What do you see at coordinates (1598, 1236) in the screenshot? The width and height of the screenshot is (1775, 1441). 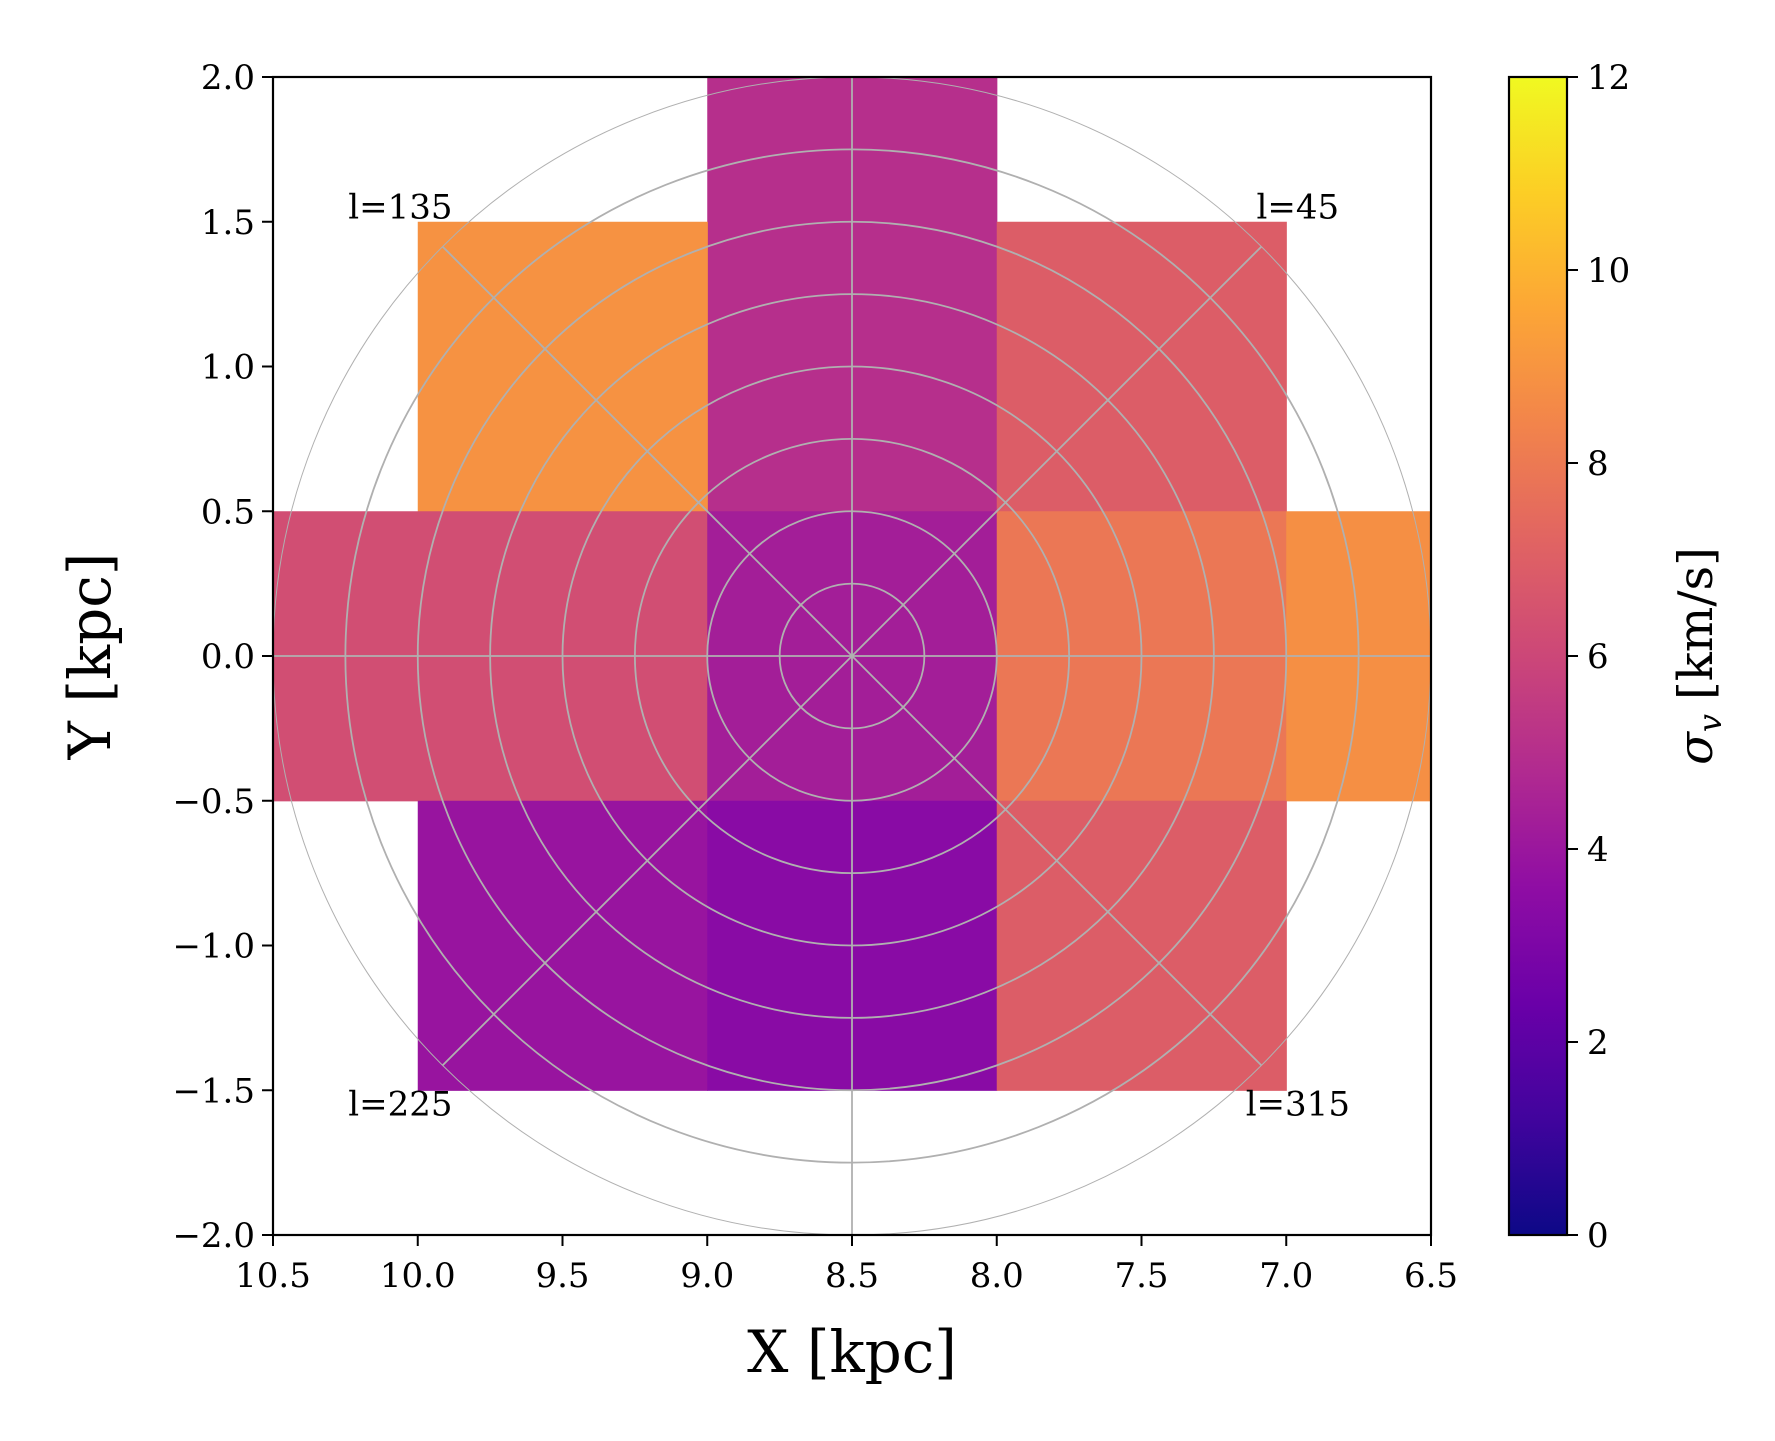 I see `colorbar-tick-label: 0` at bounding box center [1598, 1236].